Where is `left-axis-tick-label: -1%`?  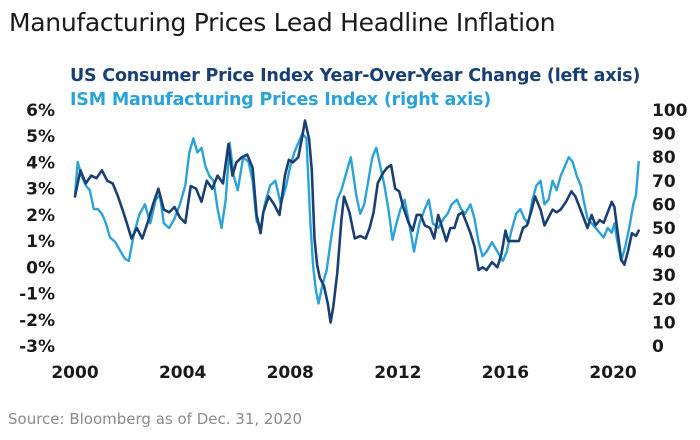 left-axis-tick-label: -1% is located at coordinates (37, 295).